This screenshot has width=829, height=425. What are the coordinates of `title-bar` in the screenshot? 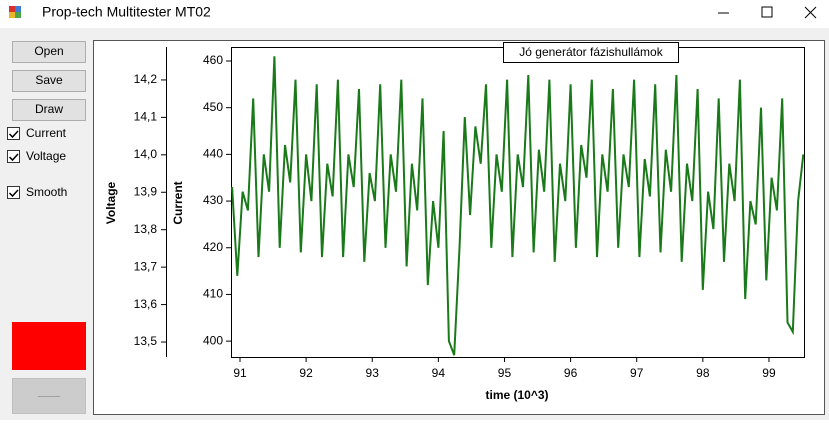 It's located at (414, 14).